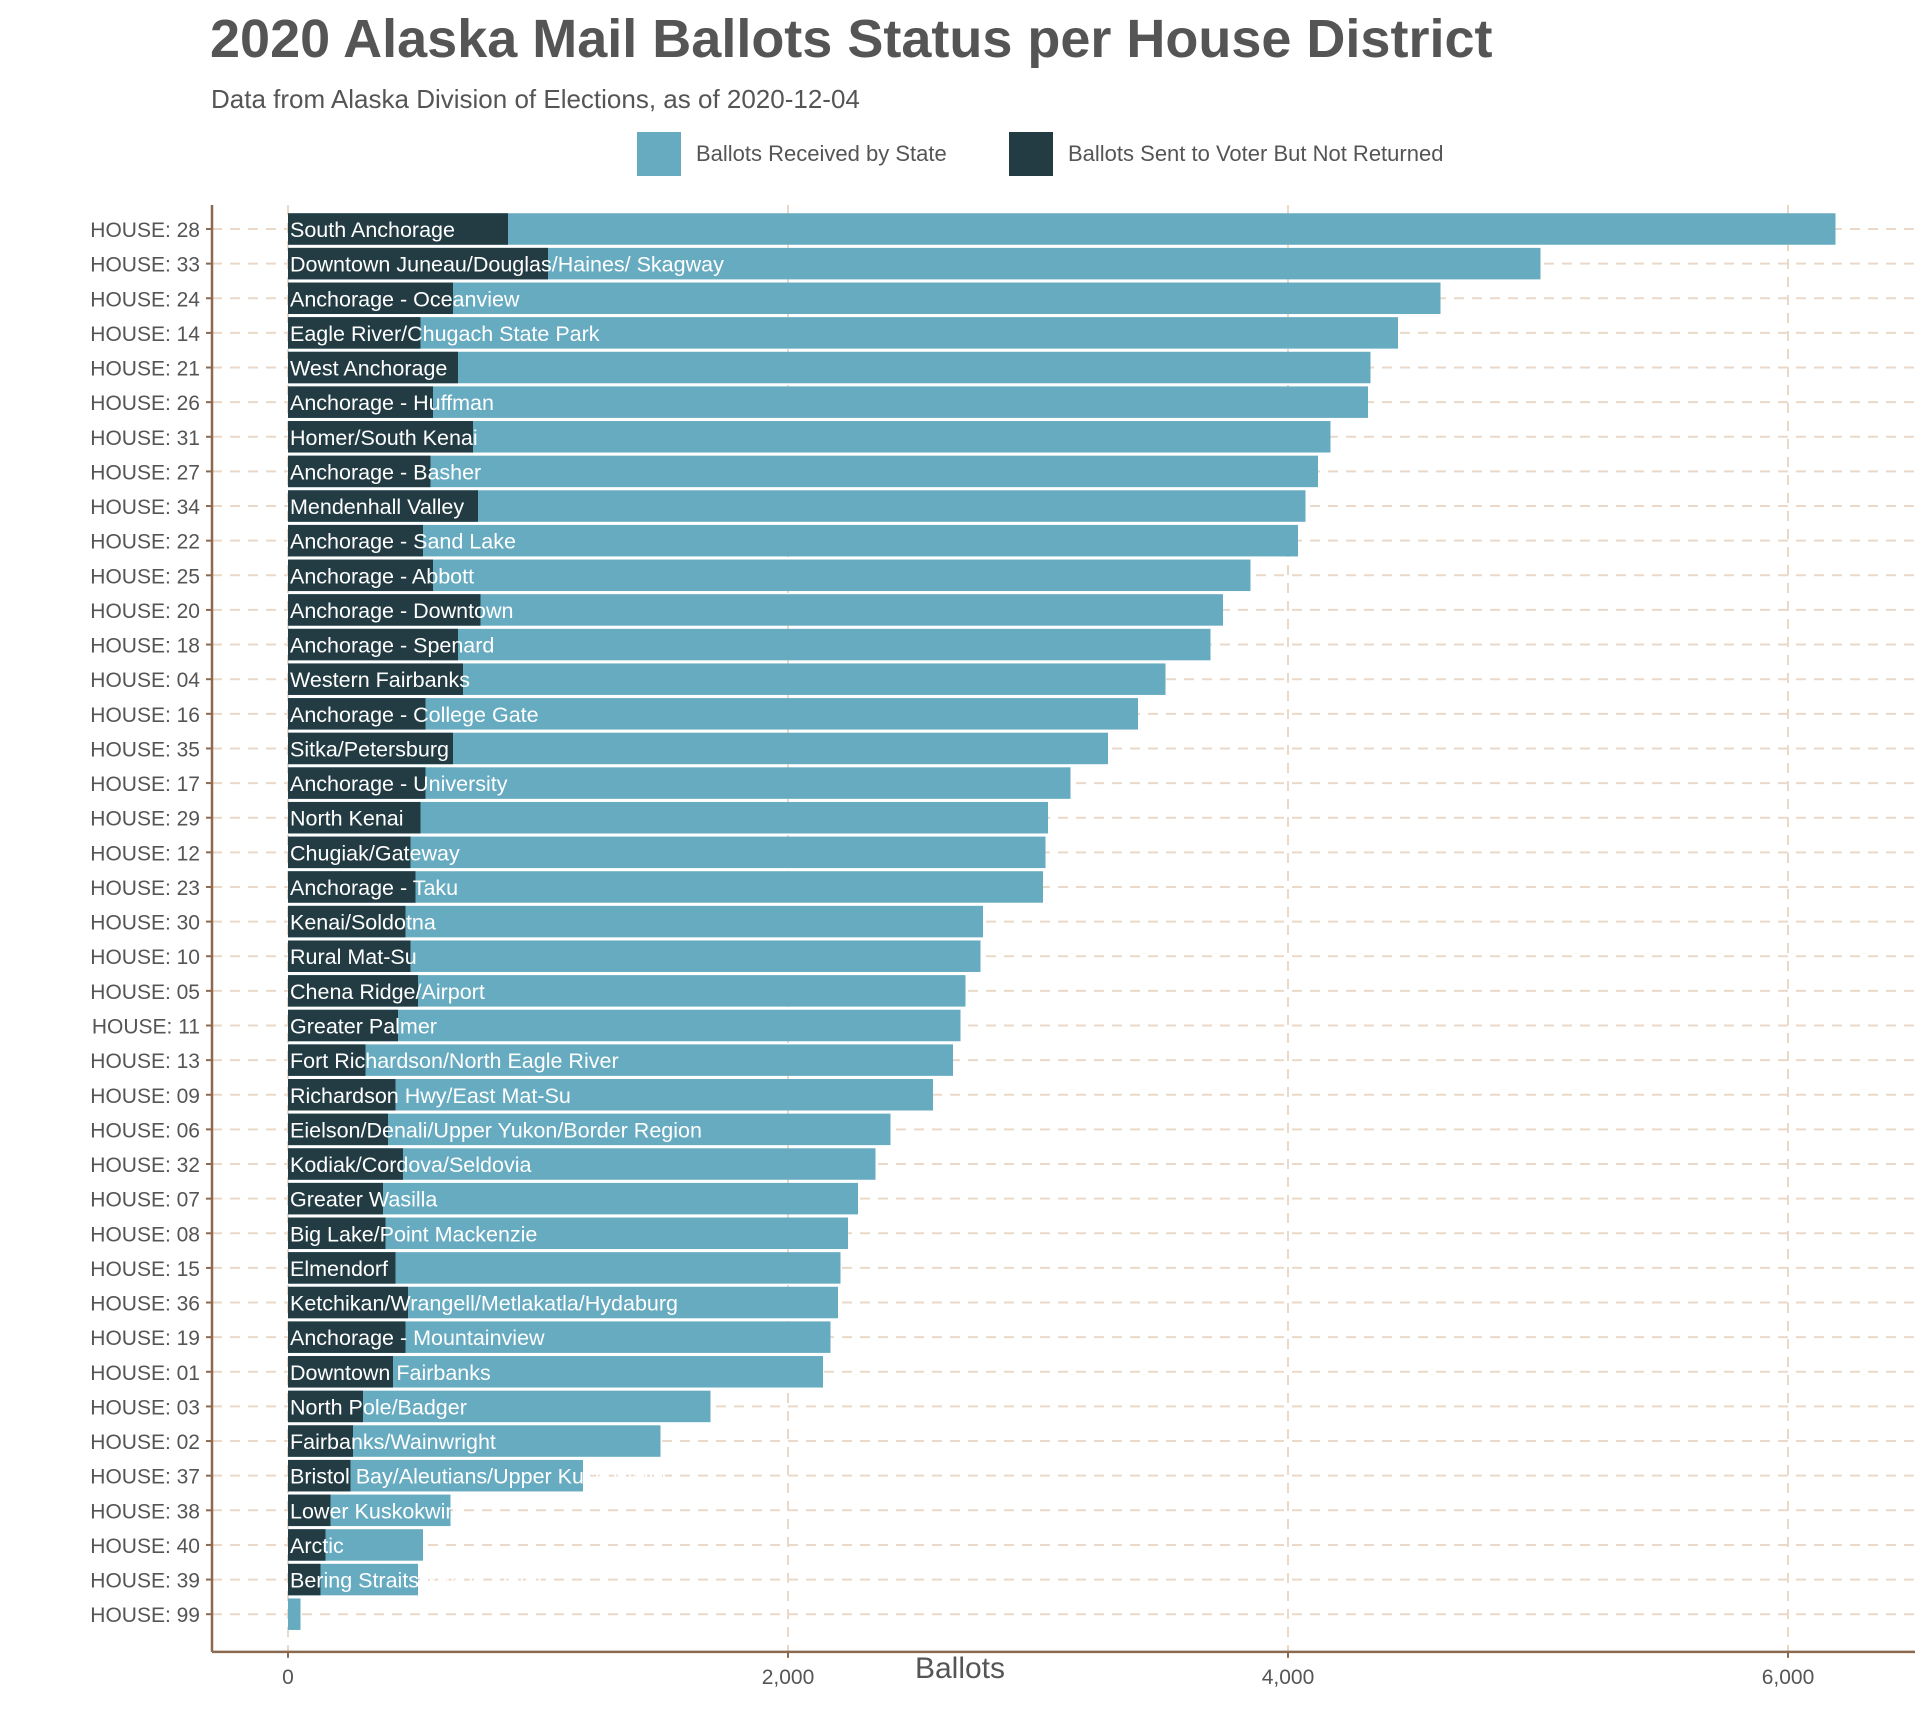 The image size is (1920, 1728). What do you see at coordinates (478, 1477) in the screenshot?
I see `bar-district-name: Bristol Bay/Aleutians/Upper Kuskokwim` at bounding box center [478, 1477].